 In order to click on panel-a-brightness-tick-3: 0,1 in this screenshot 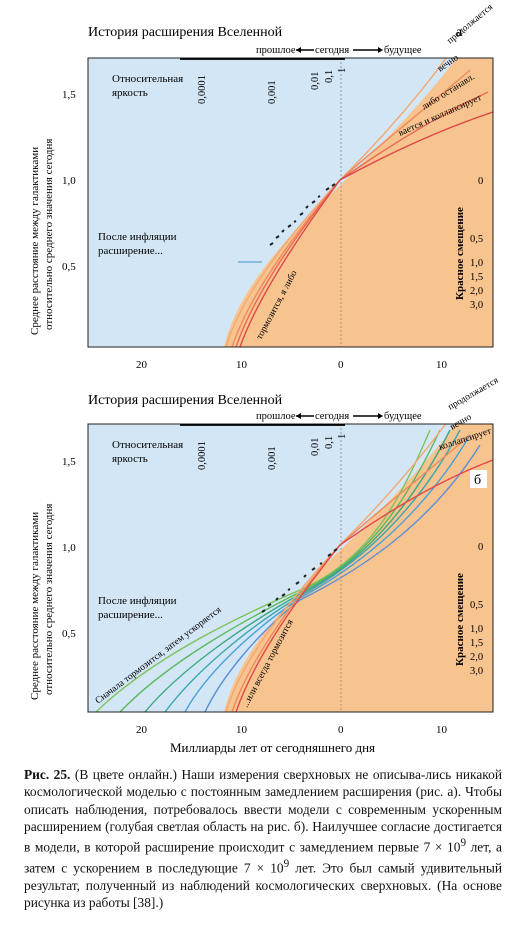, I will do `click(329, 76)`.